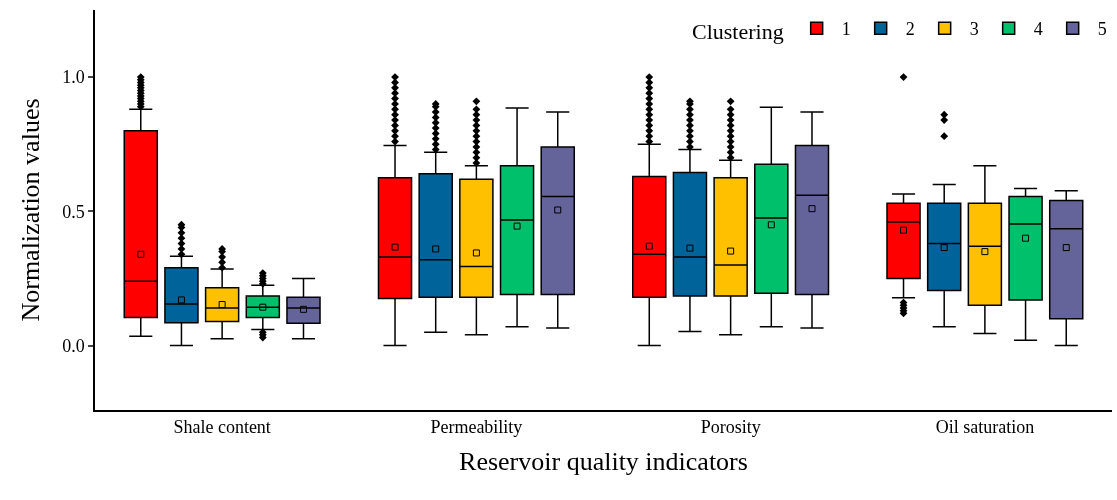  What do you see at coordinates (846, 29) in the screenshot?
I see `legend-label: 1` at bounding box center [846, 29].